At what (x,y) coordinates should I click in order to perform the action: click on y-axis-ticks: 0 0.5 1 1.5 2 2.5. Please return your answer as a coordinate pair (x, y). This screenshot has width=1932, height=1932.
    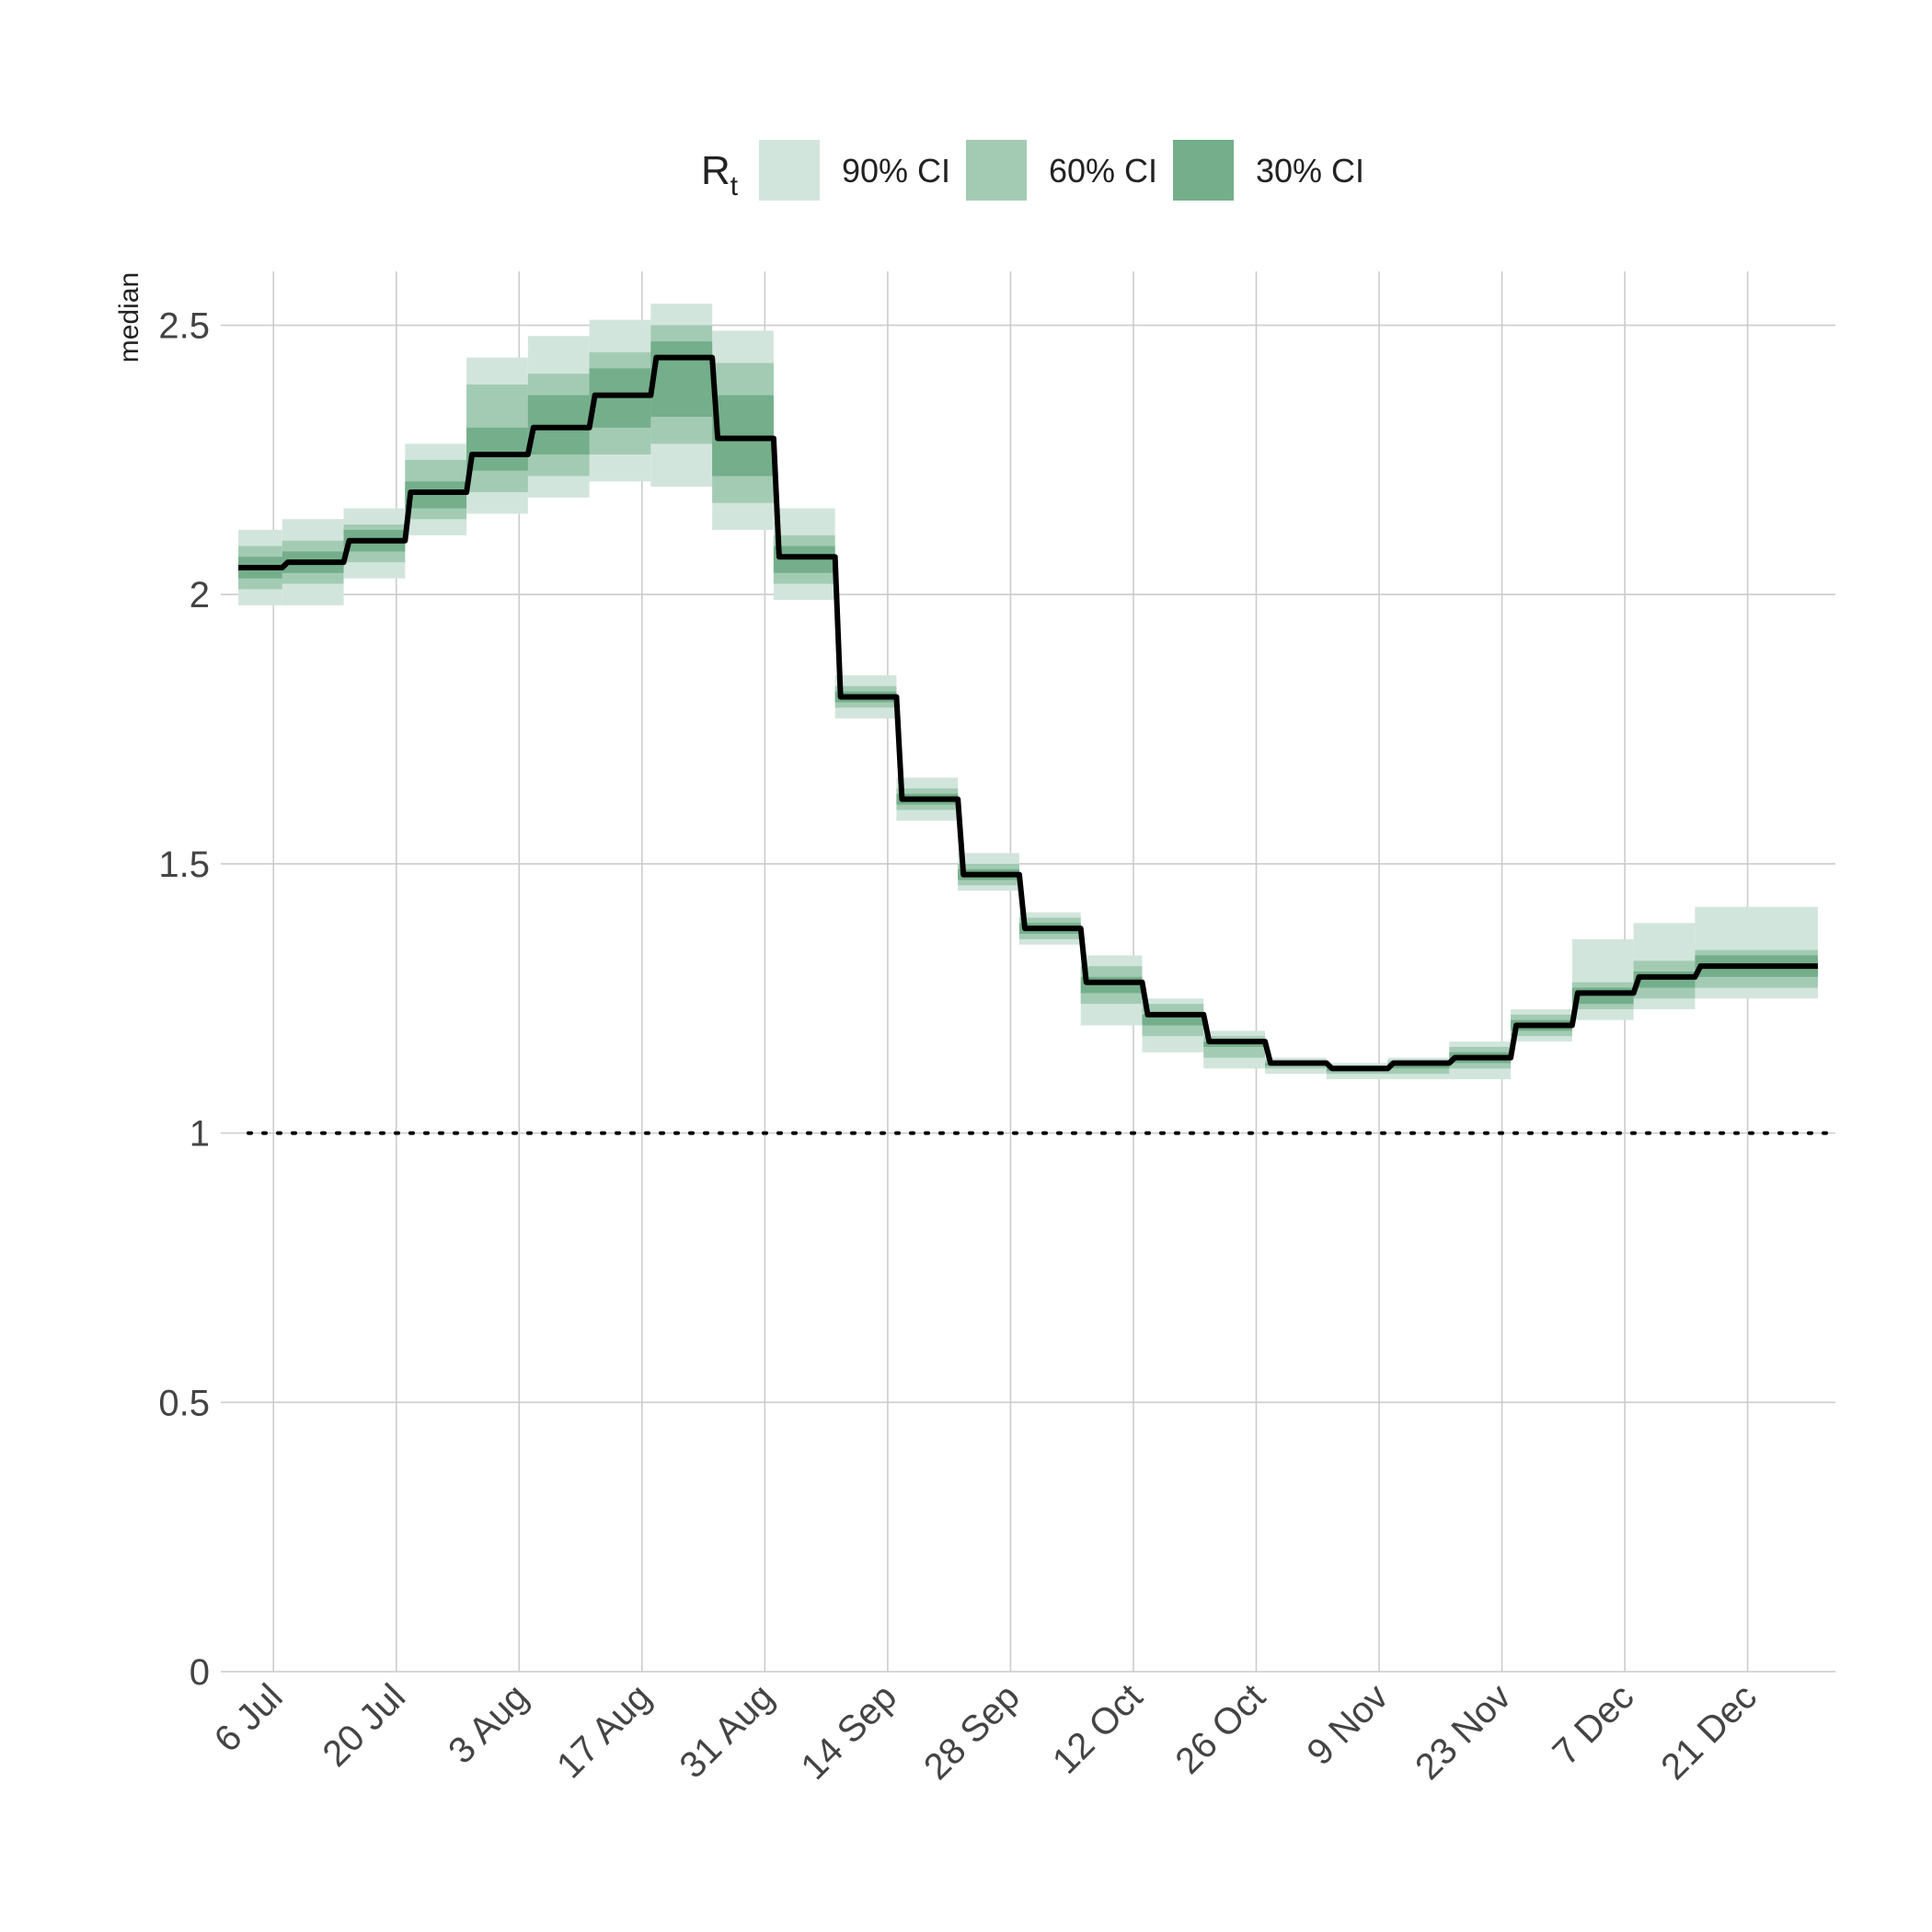
    Looking at the image, I should click on (184, 999).